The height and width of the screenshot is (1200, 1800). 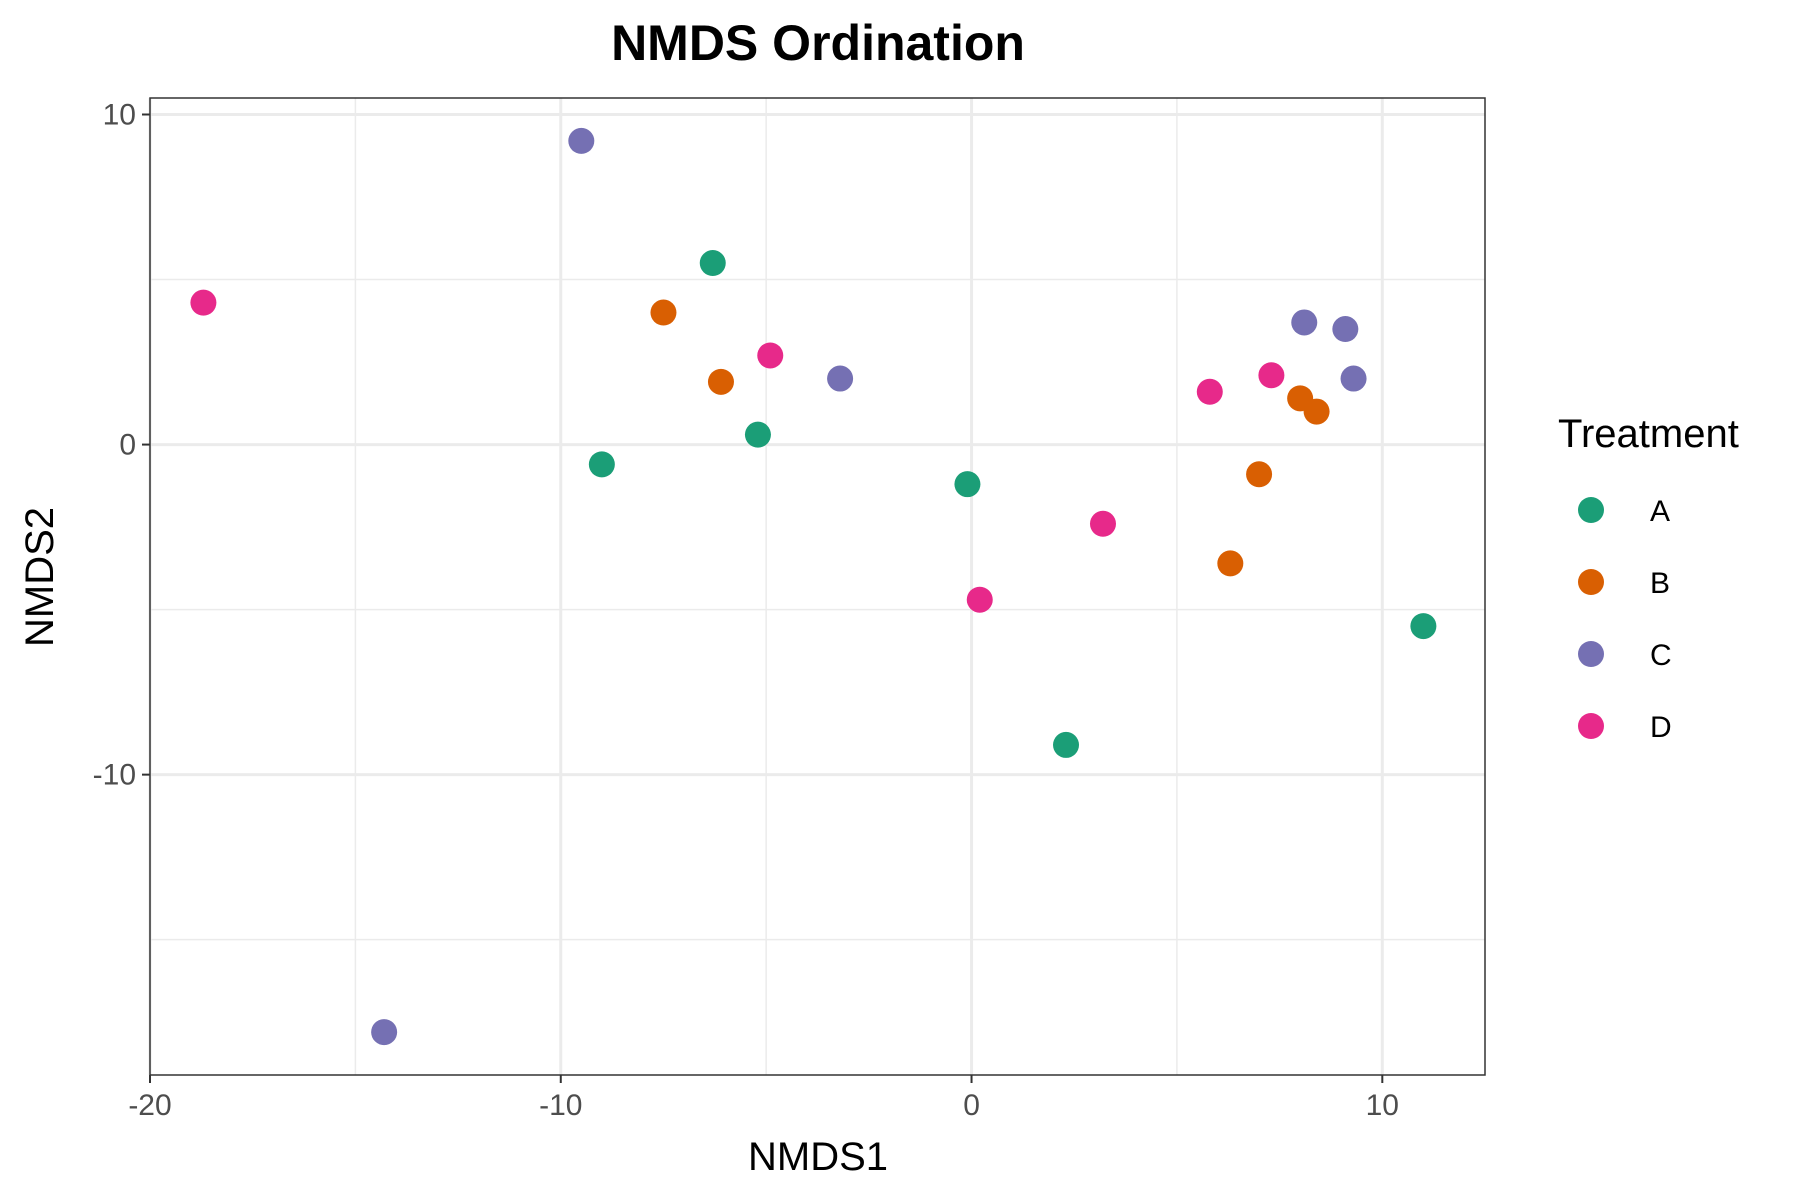 I want to click on y-tick-label: 0, so click(x=127, y=445).